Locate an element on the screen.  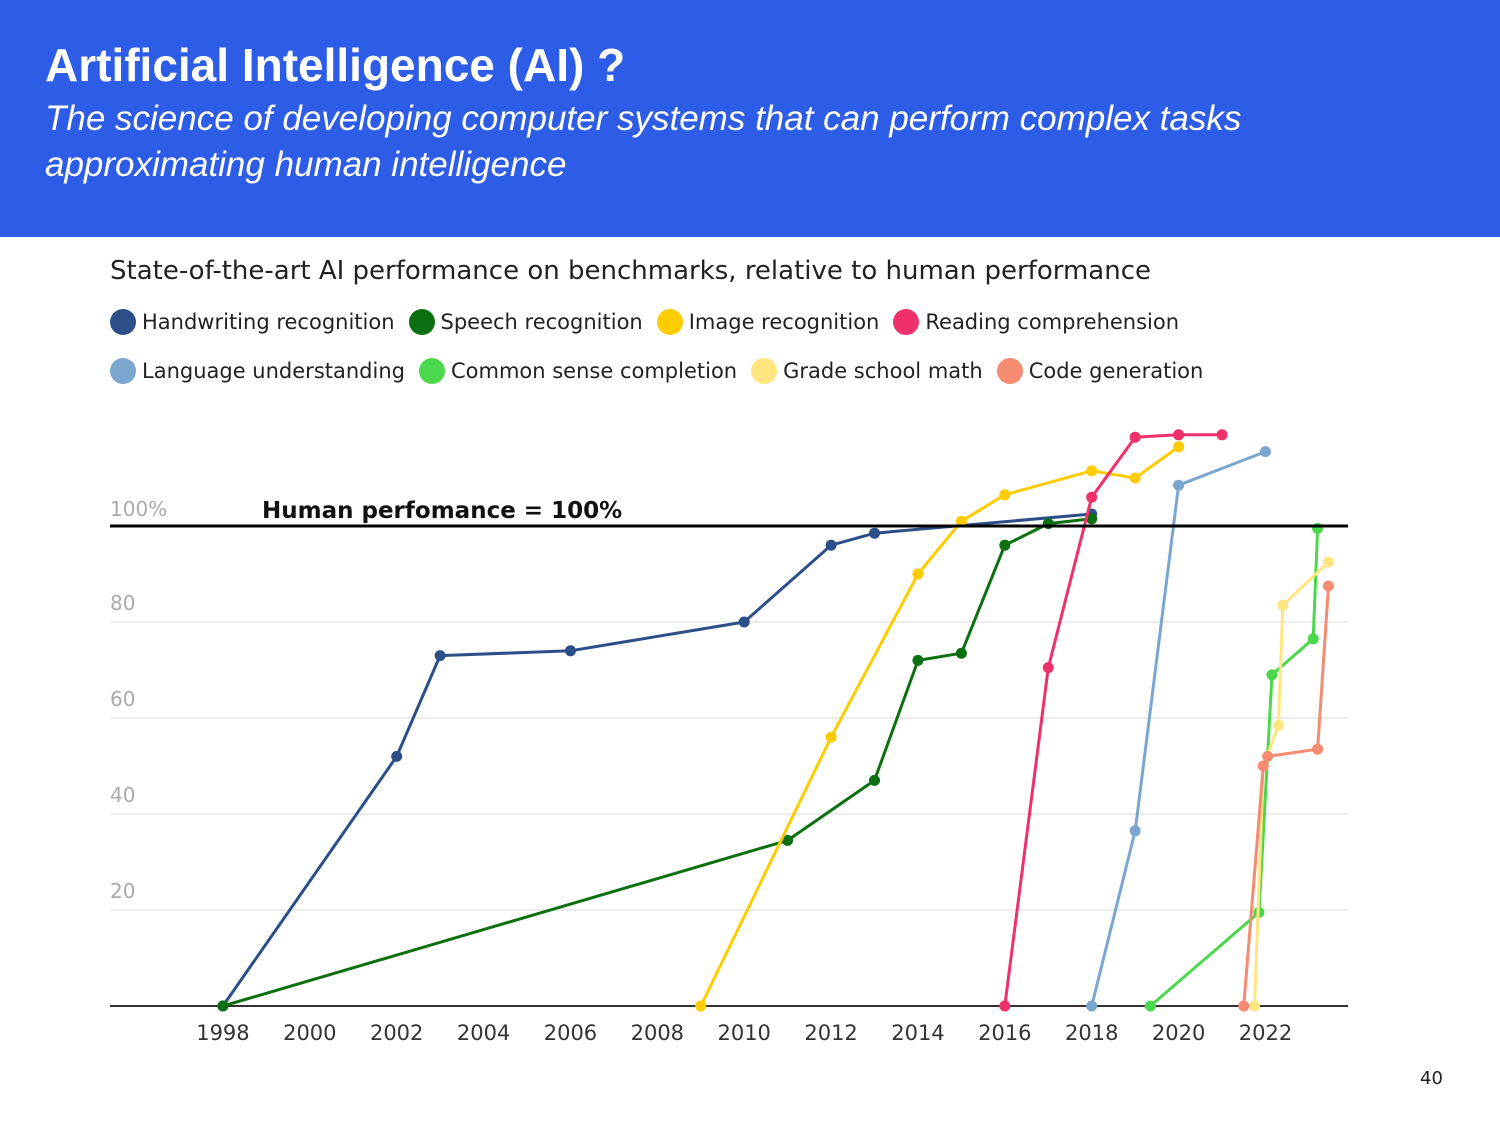
x-tick-label: 2020 is located at coordinates (1178, 1033).